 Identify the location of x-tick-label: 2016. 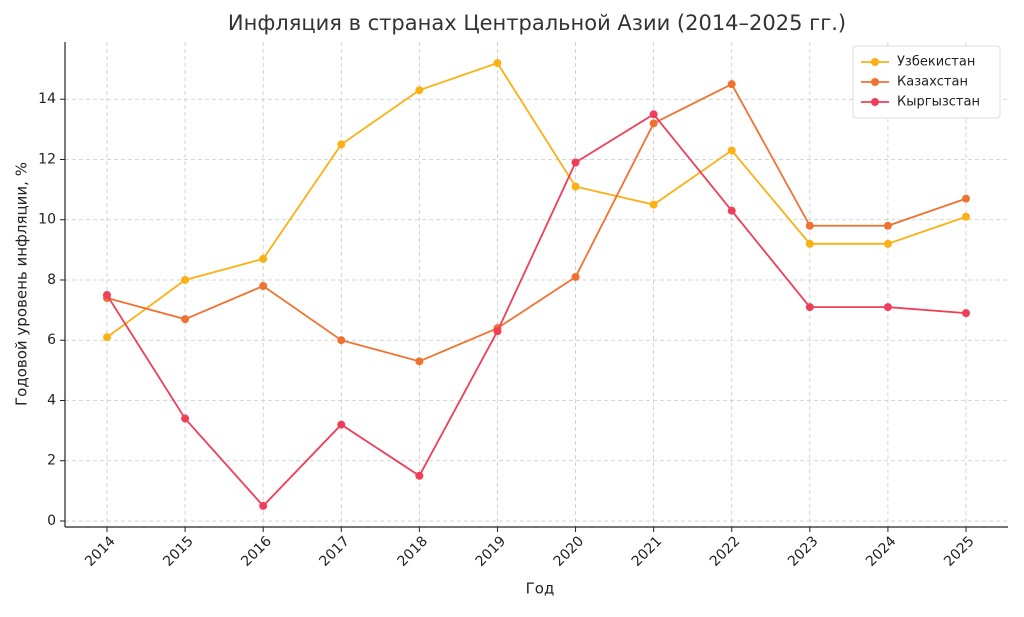
(256, 551).